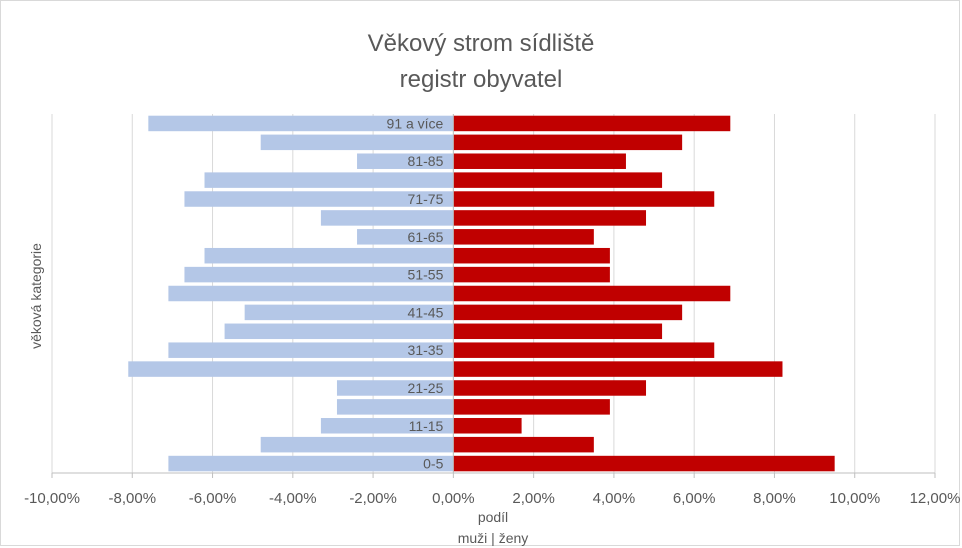 The width and height of the screenshot is (962, 548). Describe the element at coordinates (426, 199) in the screenshot. I see `category-label: 71-75` at that location.